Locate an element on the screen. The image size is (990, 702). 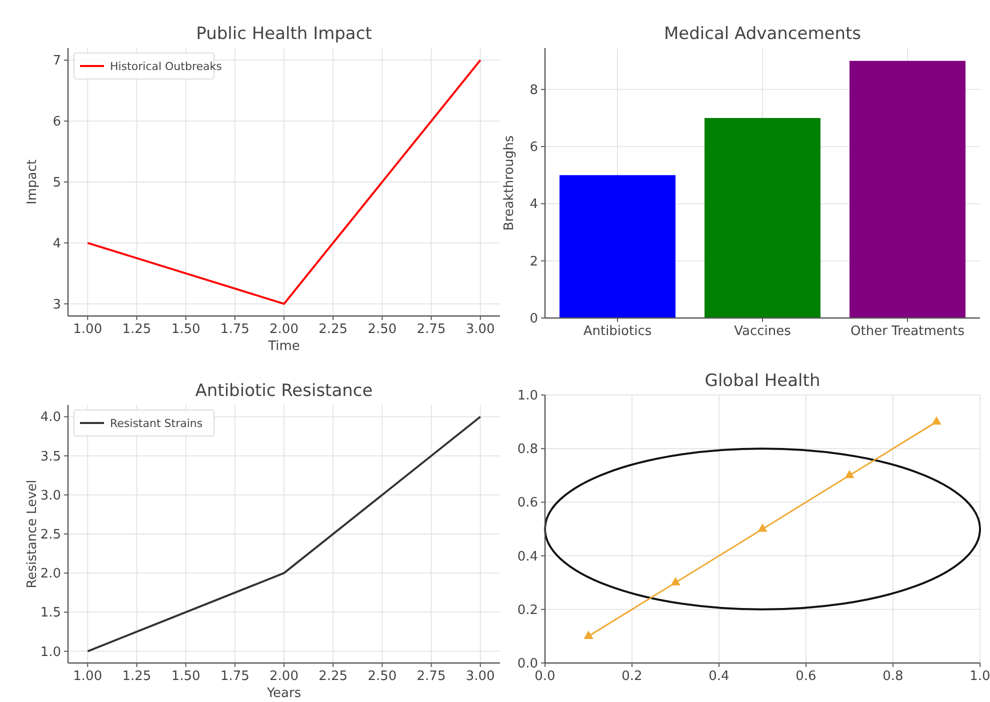
y-tick-label: 8 is located at coordinates (534, 90).